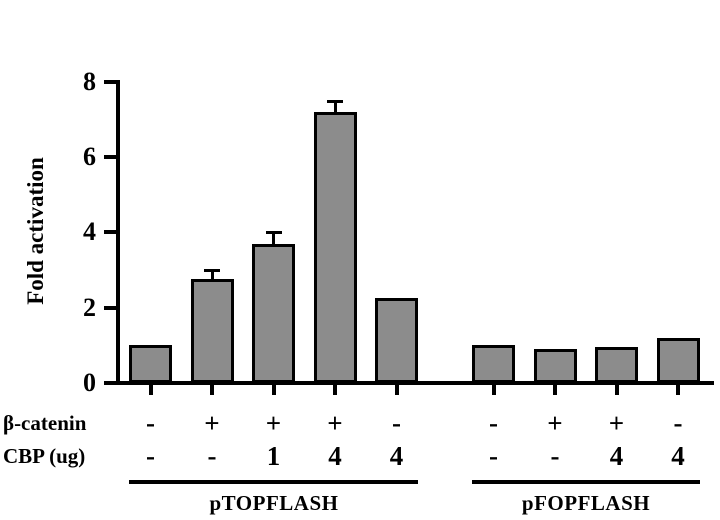 The height and width of the screenshot is (520, 720). Describe the element at coordinates (273, 456) in the screenshot. I see `cbp-amount-sign: 1` at that location.